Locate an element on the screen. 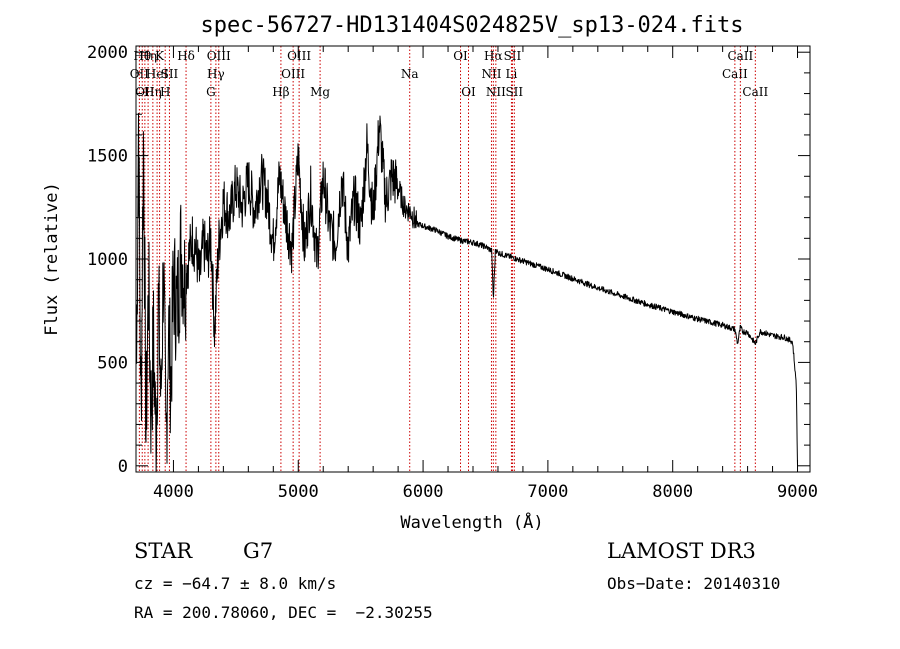 The height and width of the screenshot is (649, 900). line-marker-label-9: Hδ is located at coordinates (186, 56).